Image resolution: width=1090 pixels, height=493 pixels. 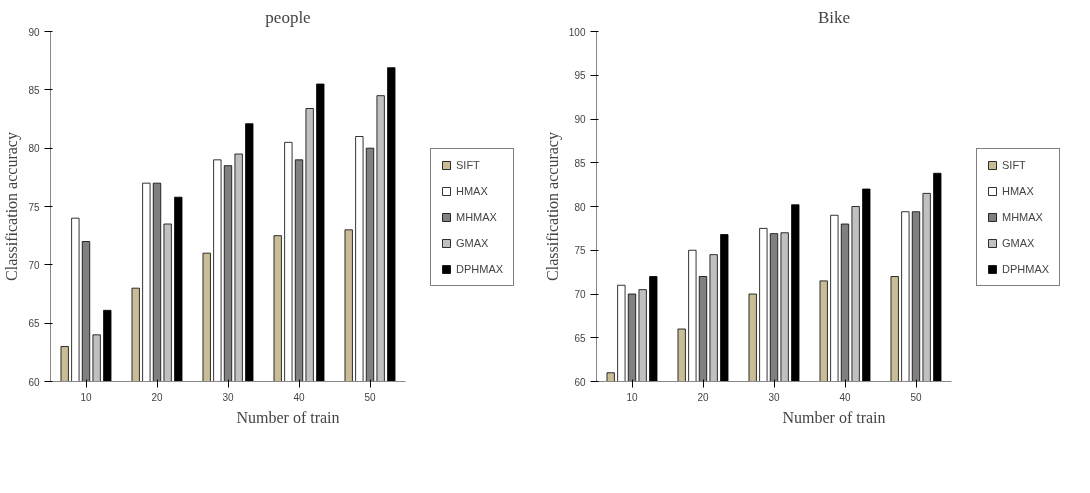 What do you see at coordinates (577, 32) in the screenshot?
I see `y-tick-label: 100` at bounding box center [577, 32].